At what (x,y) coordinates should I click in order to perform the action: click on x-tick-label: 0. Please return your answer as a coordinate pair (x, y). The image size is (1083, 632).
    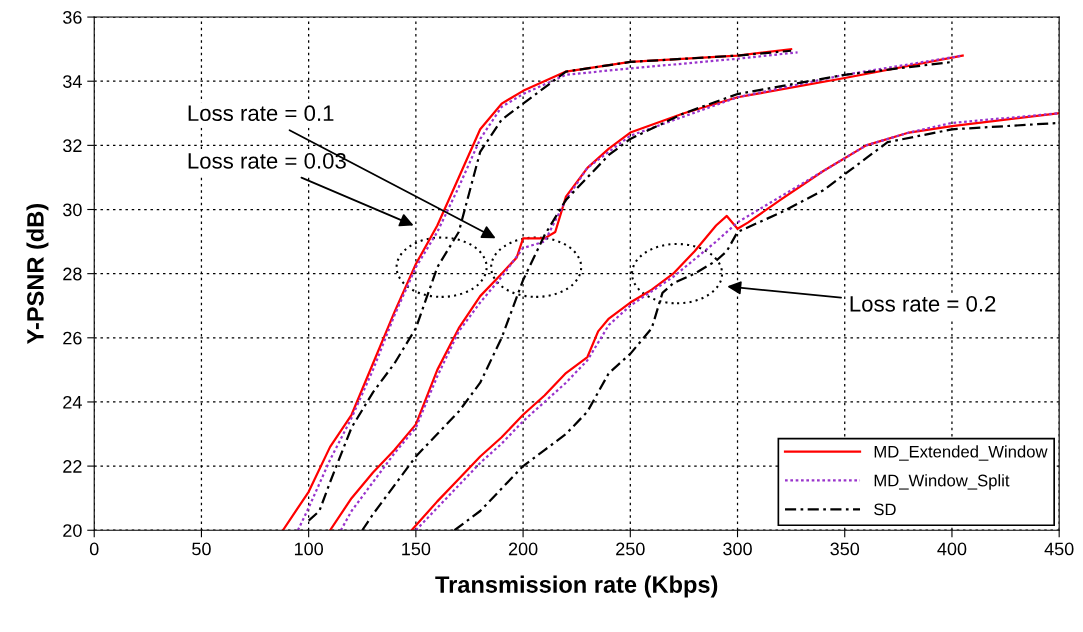
    Looking at the image, I should click on (94, 549).